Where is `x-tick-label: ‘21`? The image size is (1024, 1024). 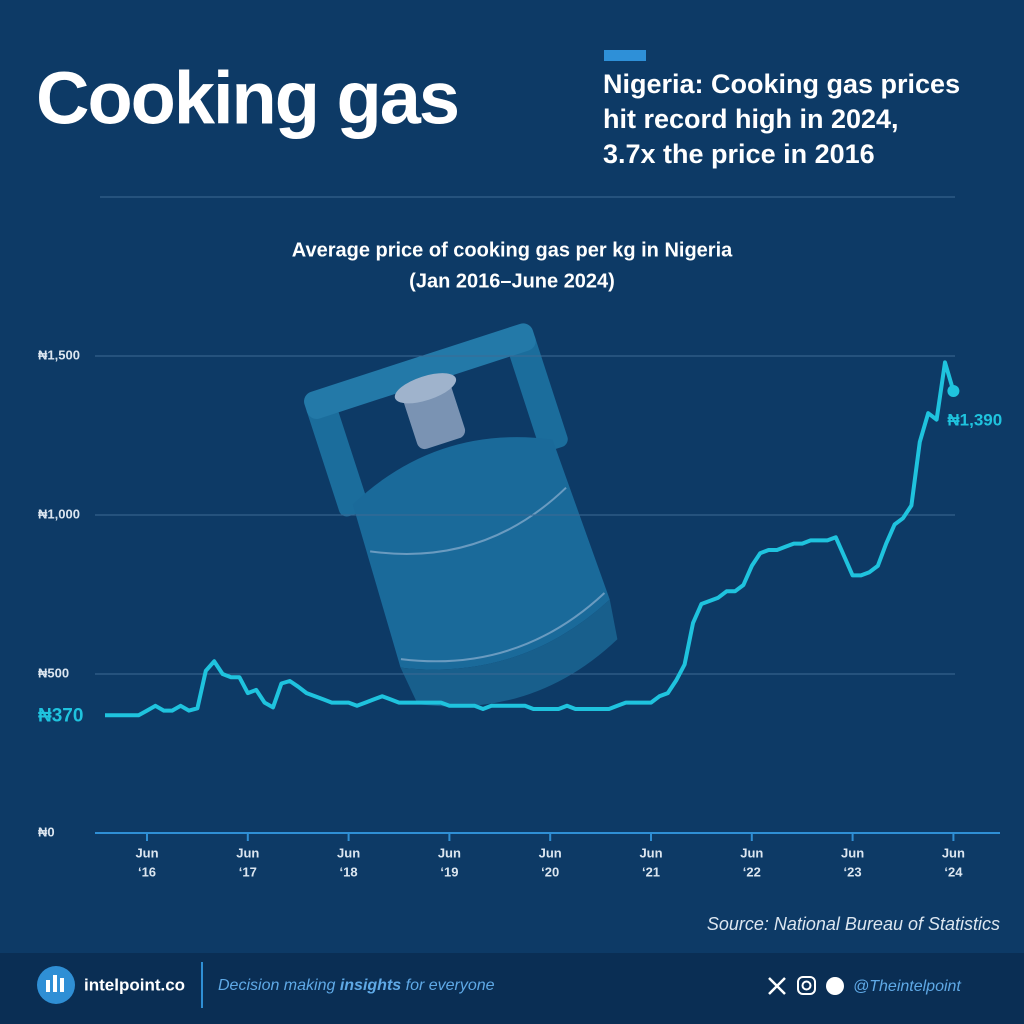
x-tick-label: ‘21 is located at coordinates (651, 871).